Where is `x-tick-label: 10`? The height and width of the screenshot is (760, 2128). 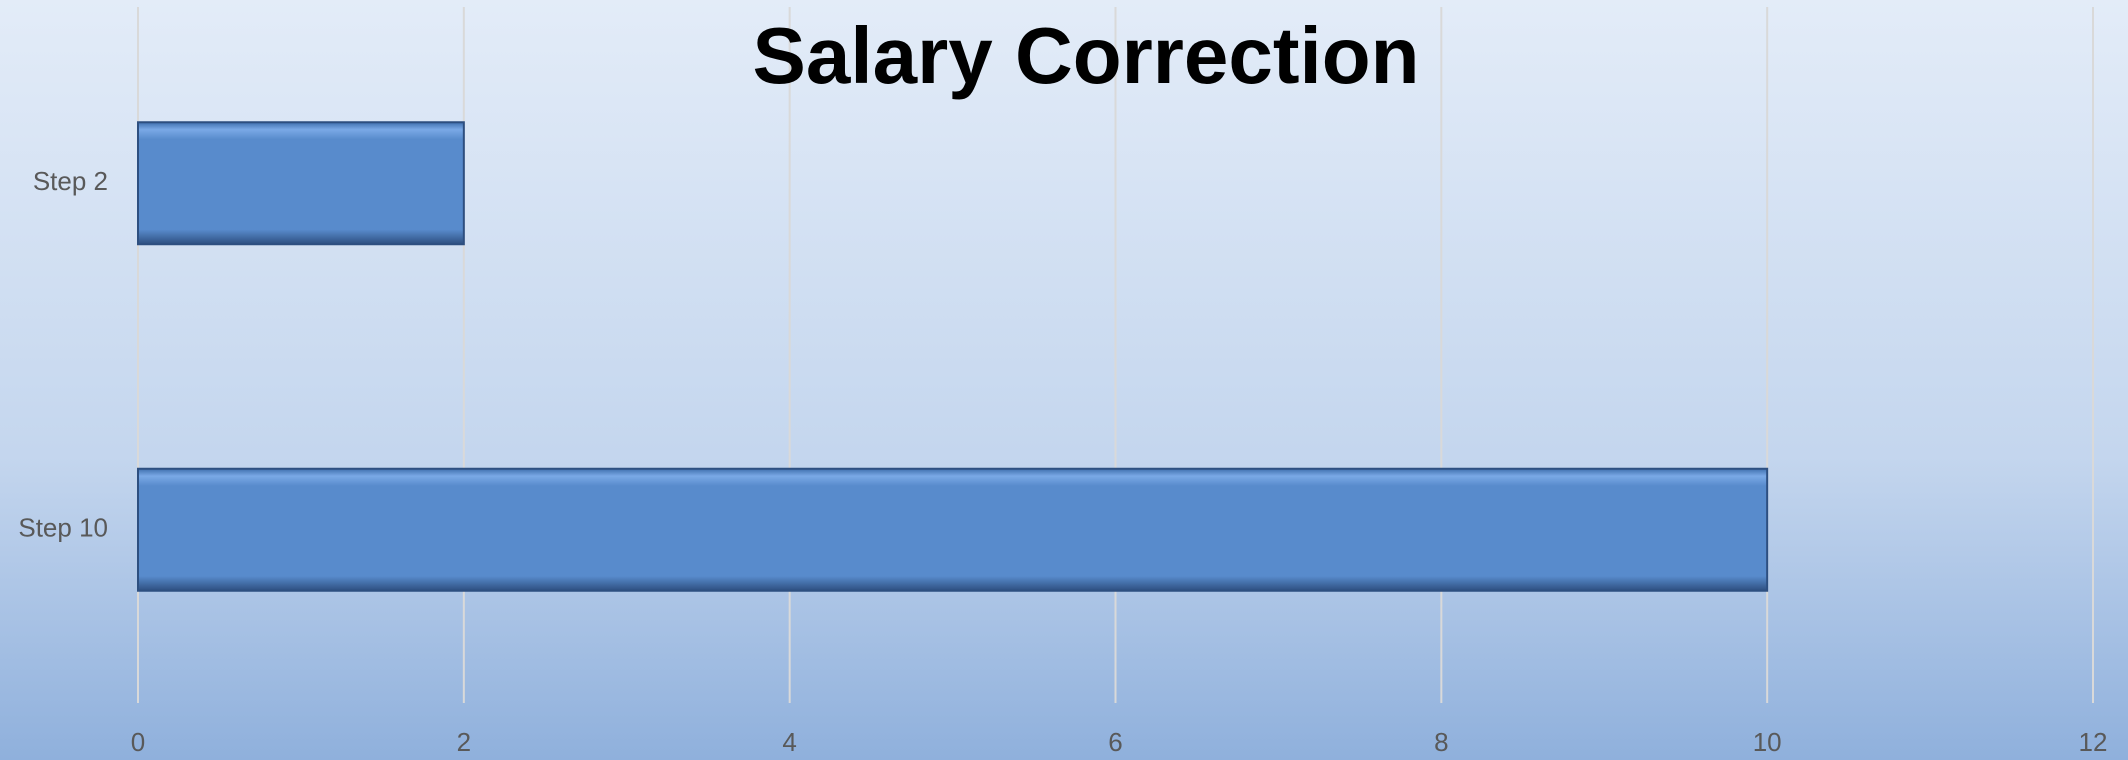
x-tick-label: 10 is located at coordinates (1767, 742).